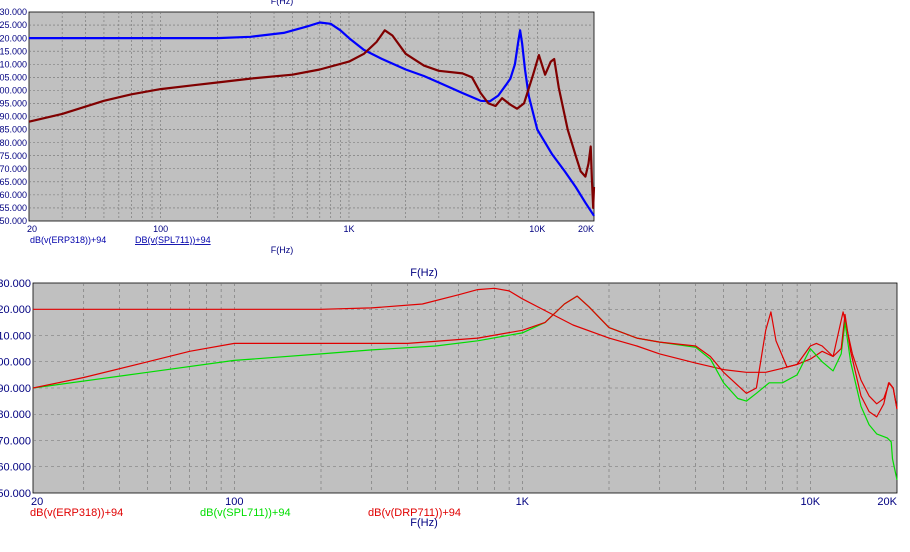 The height and width of the screenshot is (552, 910). I want to click on y-tick-label: 85.000, so click(13, 130).